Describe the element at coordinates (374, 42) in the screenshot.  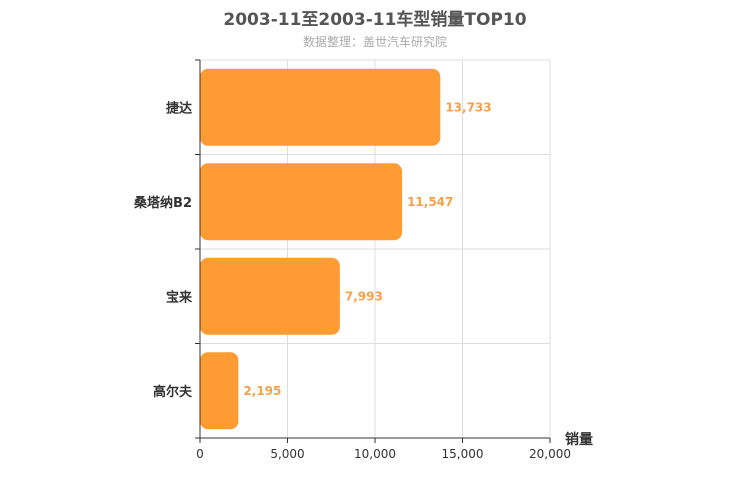
I see `chart-subtitle: 数据整理：盖世汽车研究院` at that location.